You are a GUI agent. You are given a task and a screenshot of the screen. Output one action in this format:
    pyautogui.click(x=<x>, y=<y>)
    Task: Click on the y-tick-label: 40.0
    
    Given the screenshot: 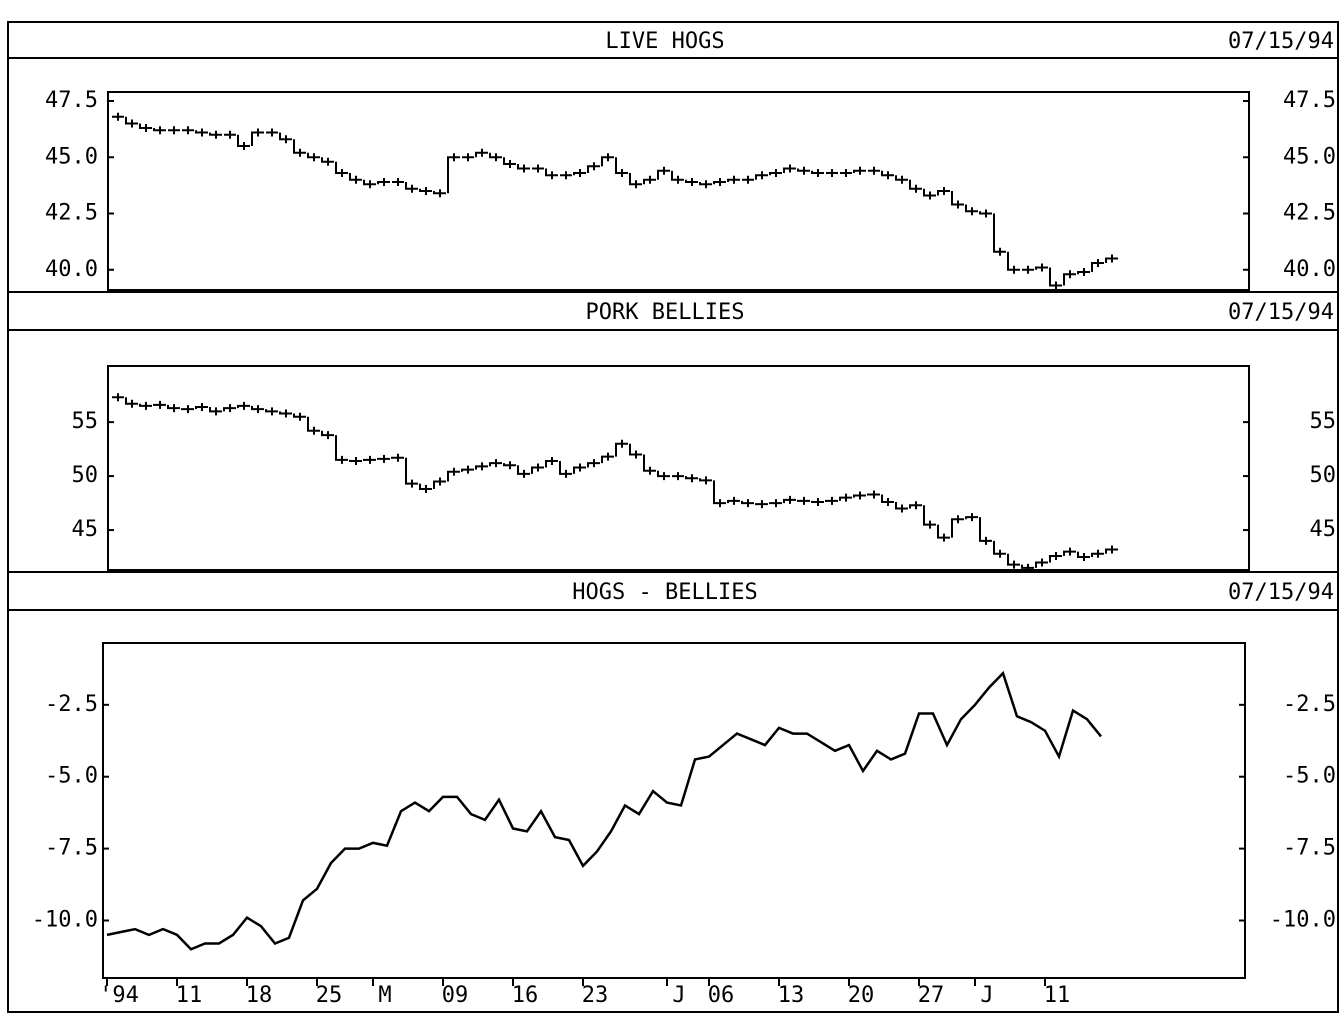 What is the action you would take?
    pyautogui.click(x=71, y=269)
    